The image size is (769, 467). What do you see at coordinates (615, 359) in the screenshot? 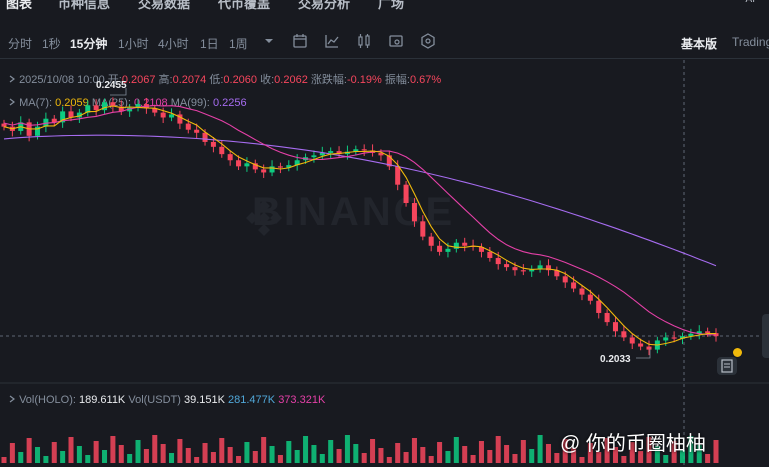
I see `min-price-label: 0.2033` at bounding box center [615, 359].